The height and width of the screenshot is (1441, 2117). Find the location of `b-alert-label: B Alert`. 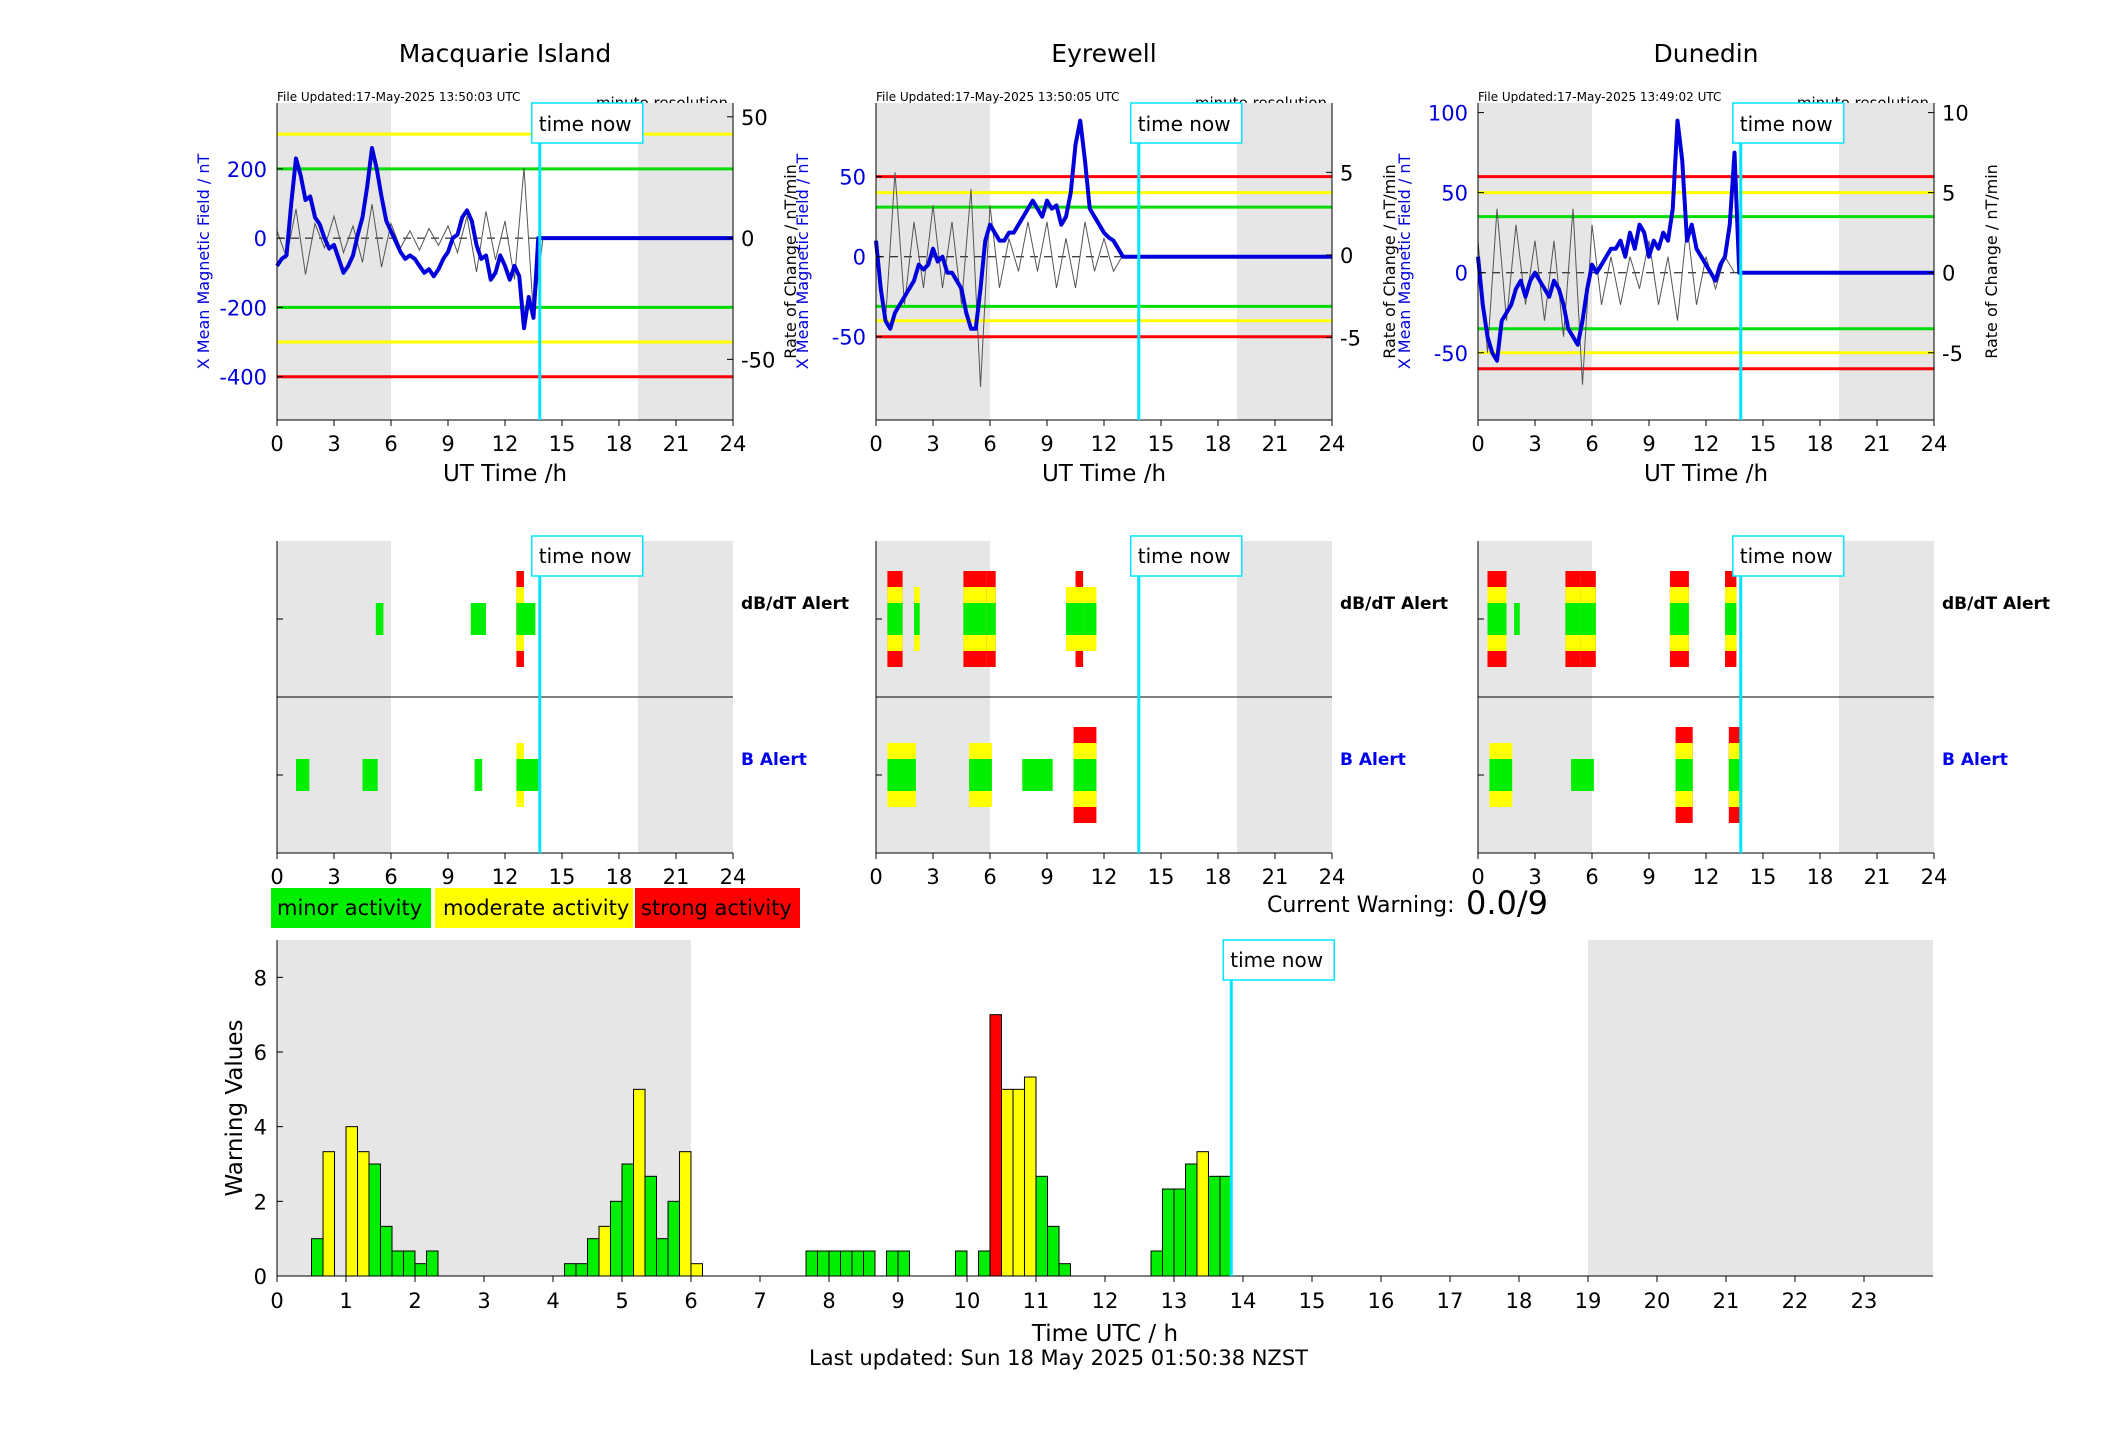

b-alert-label: B Alert is located at coordinates (1373, 760).